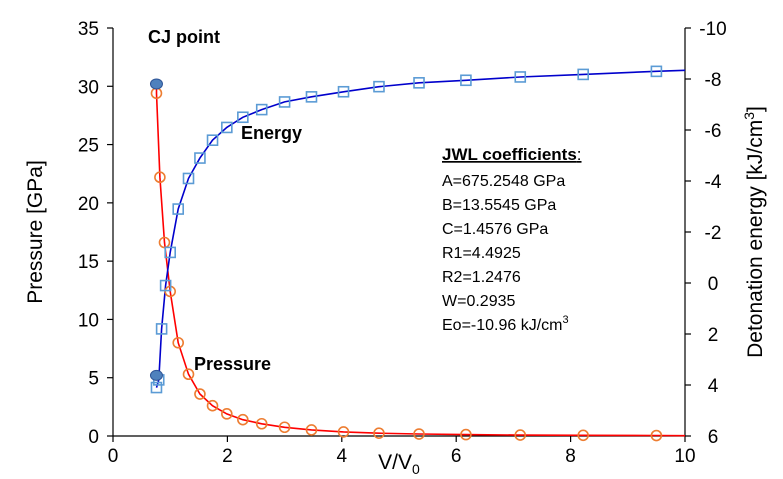 This screenshot has height=479, width=783. I want to click on coef-r1: R1=4.4925, so click(481, 253).